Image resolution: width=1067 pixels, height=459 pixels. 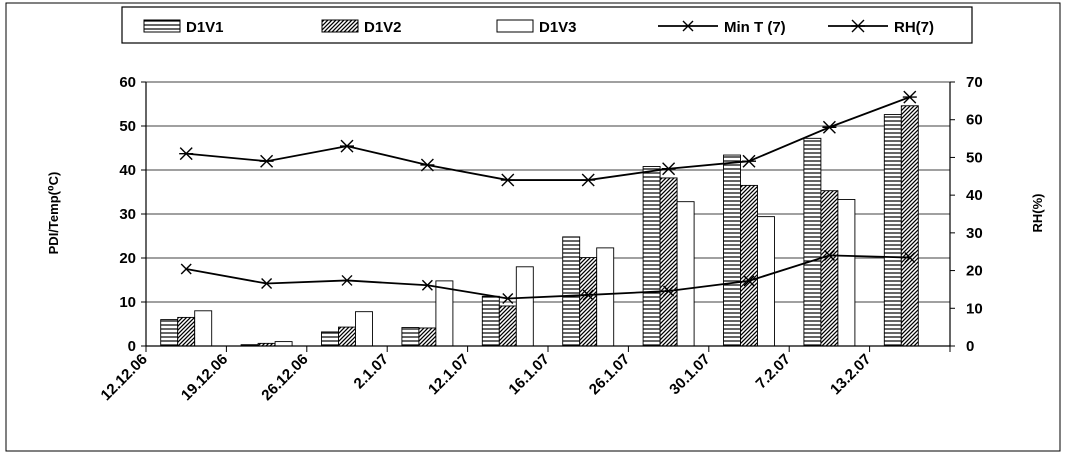 I want to click on legend-label: RH(7), so click(x=914, y=27).